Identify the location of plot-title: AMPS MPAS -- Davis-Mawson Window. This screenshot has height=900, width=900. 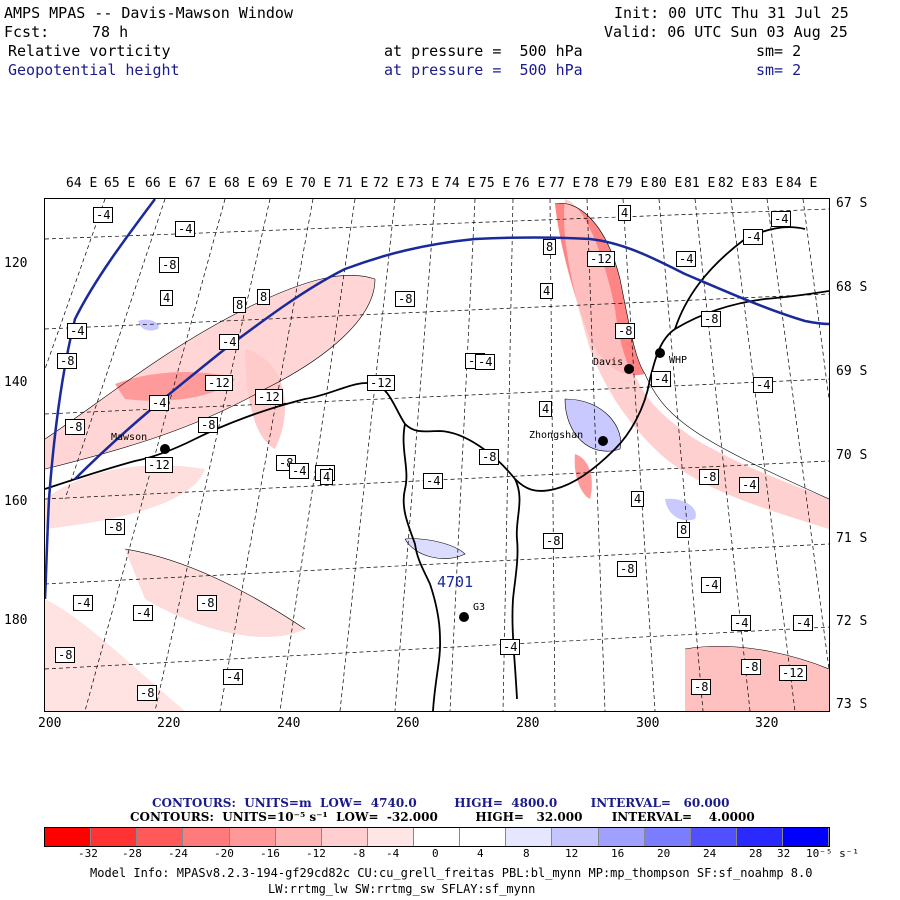
(148, 13).